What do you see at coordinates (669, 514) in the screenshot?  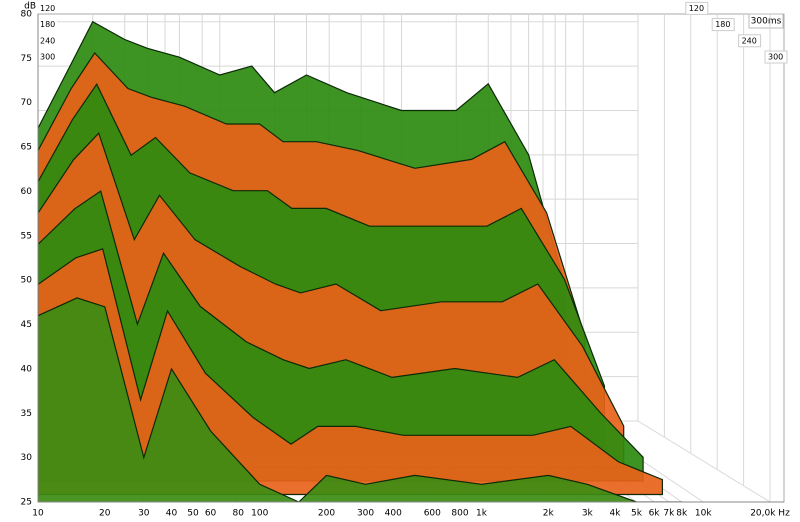 I see `x-tick-label: 7k` at bounding box center [669, 514].